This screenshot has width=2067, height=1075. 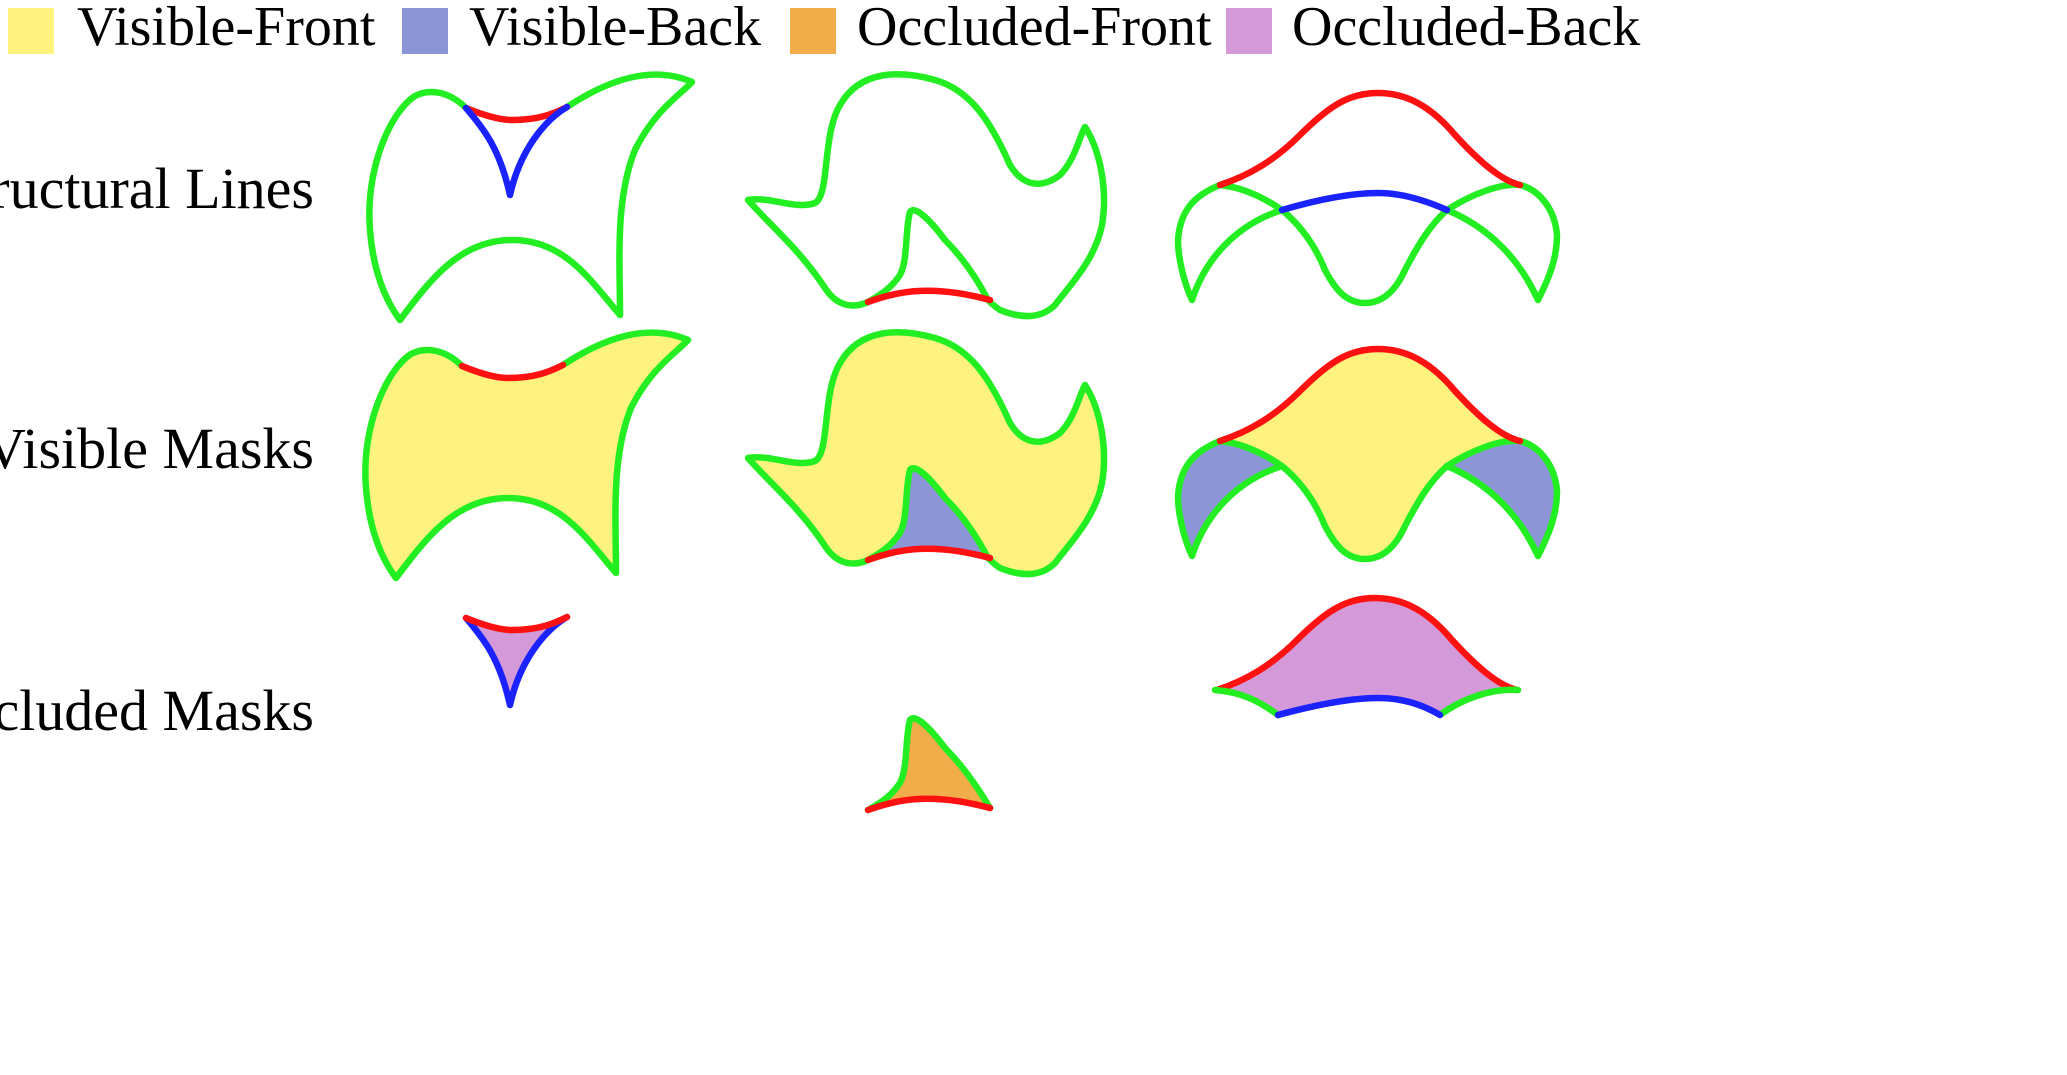 I want to click on row-label-structural-lines: Structural Lines, so click(x=157, y=188).